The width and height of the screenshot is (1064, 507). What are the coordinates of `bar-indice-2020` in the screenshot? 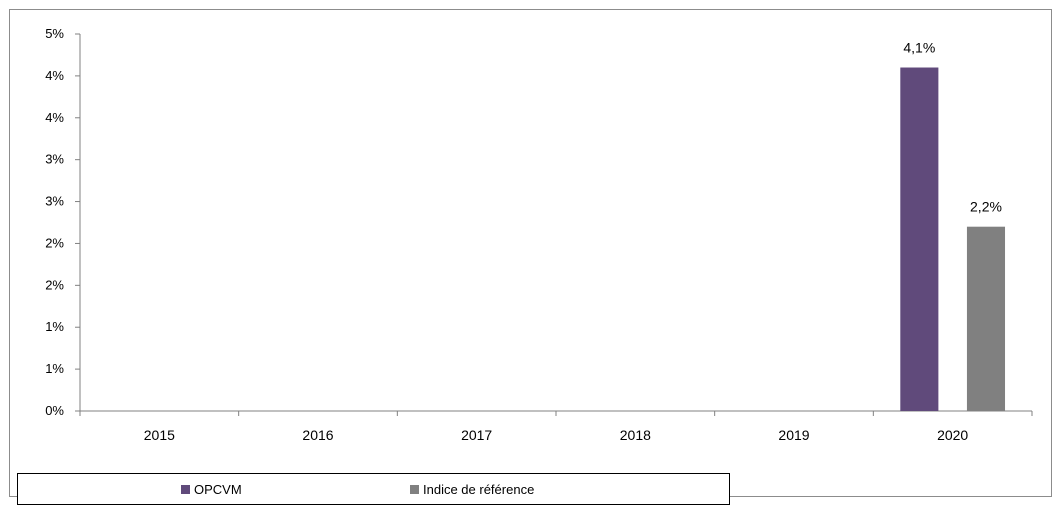 It's located at (986, 318).